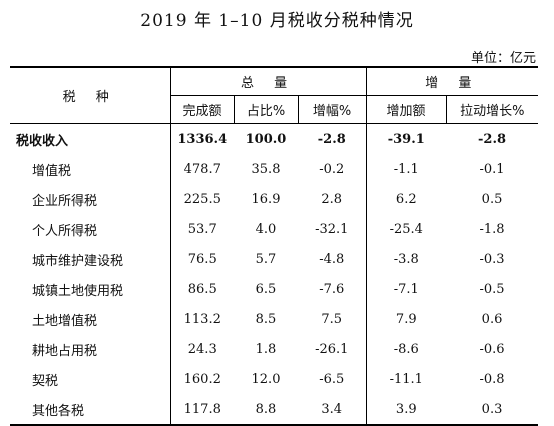 This screenshot has height=426, width=554. What do you see at coordinates (52, 171) in the screenshot?
I see `row-tax-name: 增值税` at bounding box center [52, 171].